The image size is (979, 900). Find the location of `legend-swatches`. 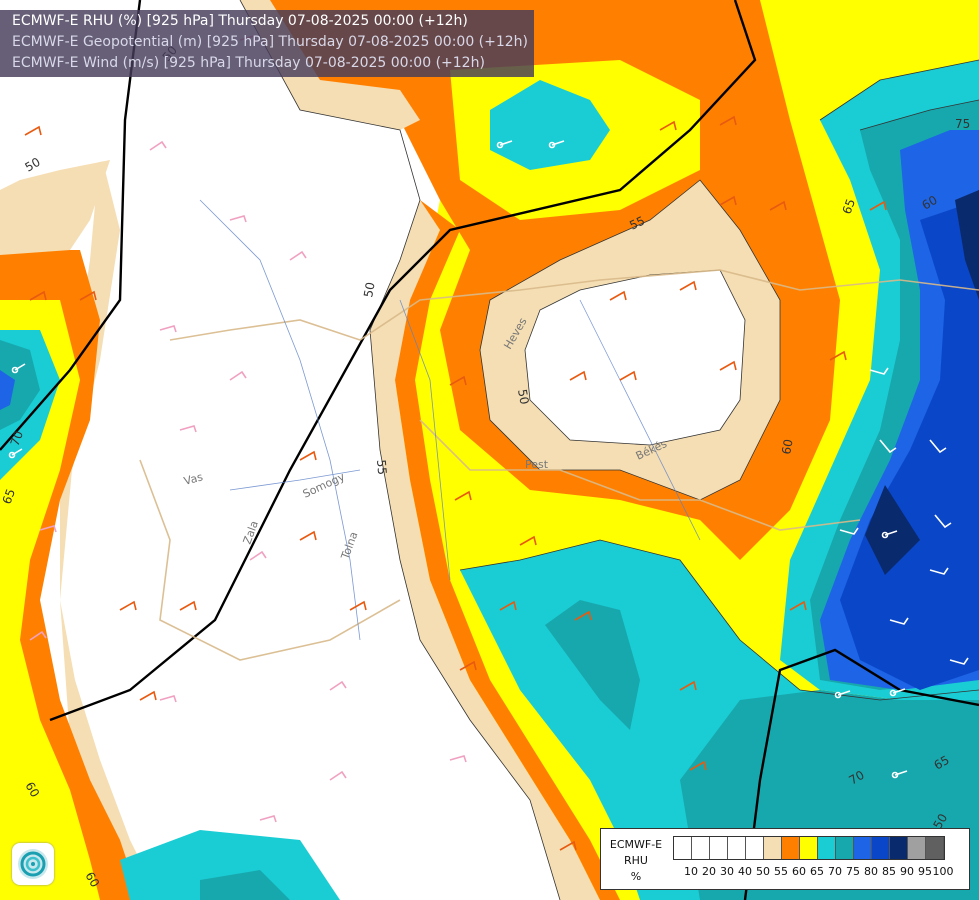

legend-swatches is located at coordinates (809, 848).